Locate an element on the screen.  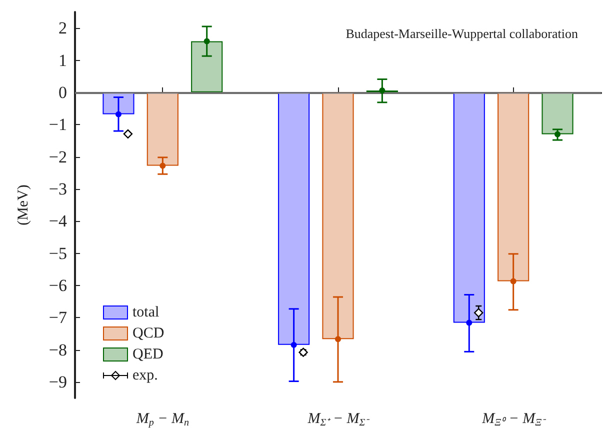
y-tick-label: −1 is located at coordinates (57, 124).